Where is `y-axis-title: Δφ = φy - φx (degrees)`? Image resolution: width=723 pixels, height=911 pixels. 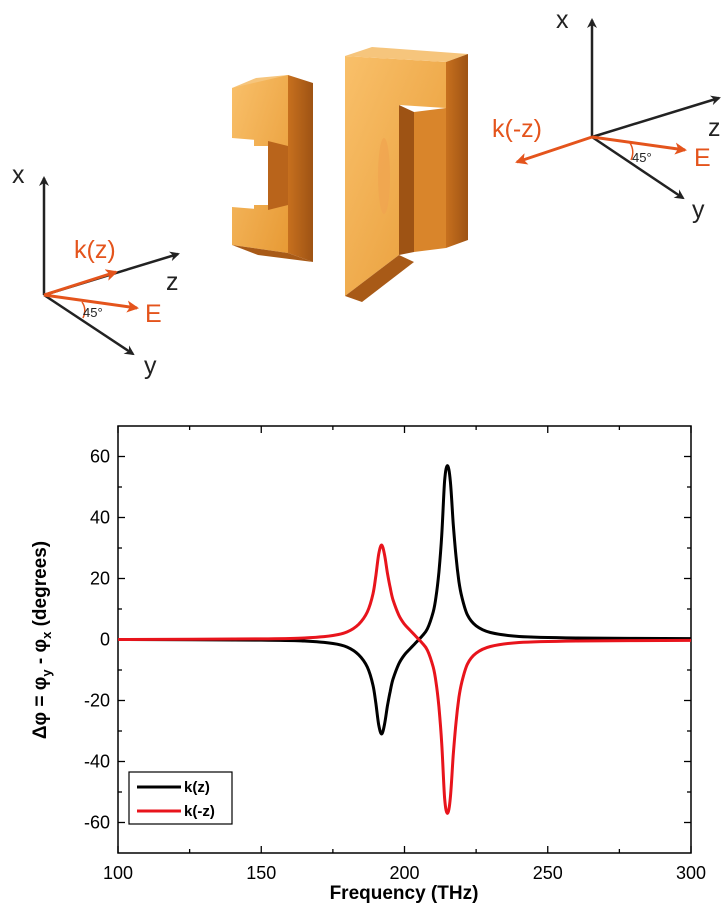 y-axis-title: Δφ = φy - φx (degrees) is located at coordinates (42, 640).